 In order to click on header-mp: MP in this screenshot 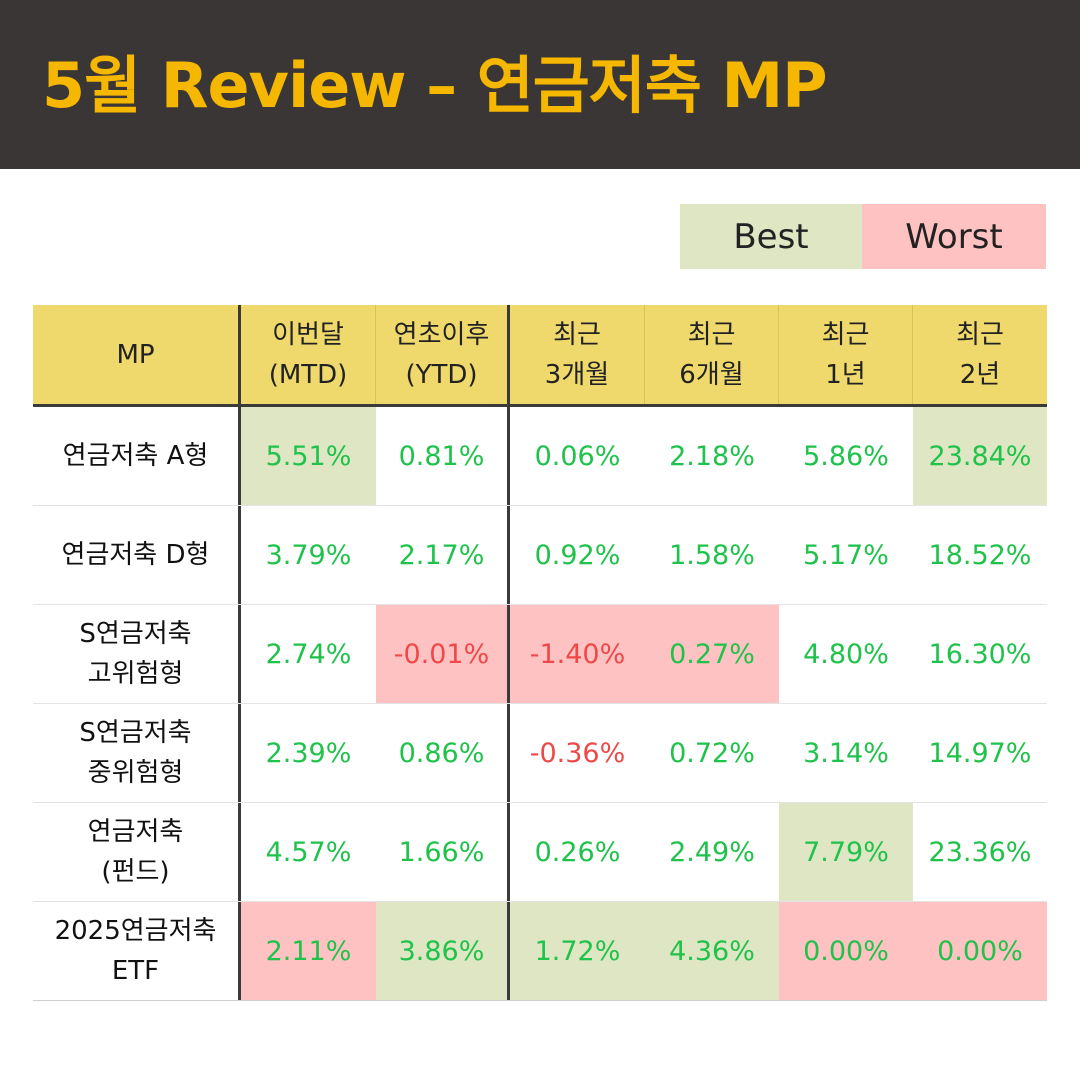, I will do `click(137, 354)`.